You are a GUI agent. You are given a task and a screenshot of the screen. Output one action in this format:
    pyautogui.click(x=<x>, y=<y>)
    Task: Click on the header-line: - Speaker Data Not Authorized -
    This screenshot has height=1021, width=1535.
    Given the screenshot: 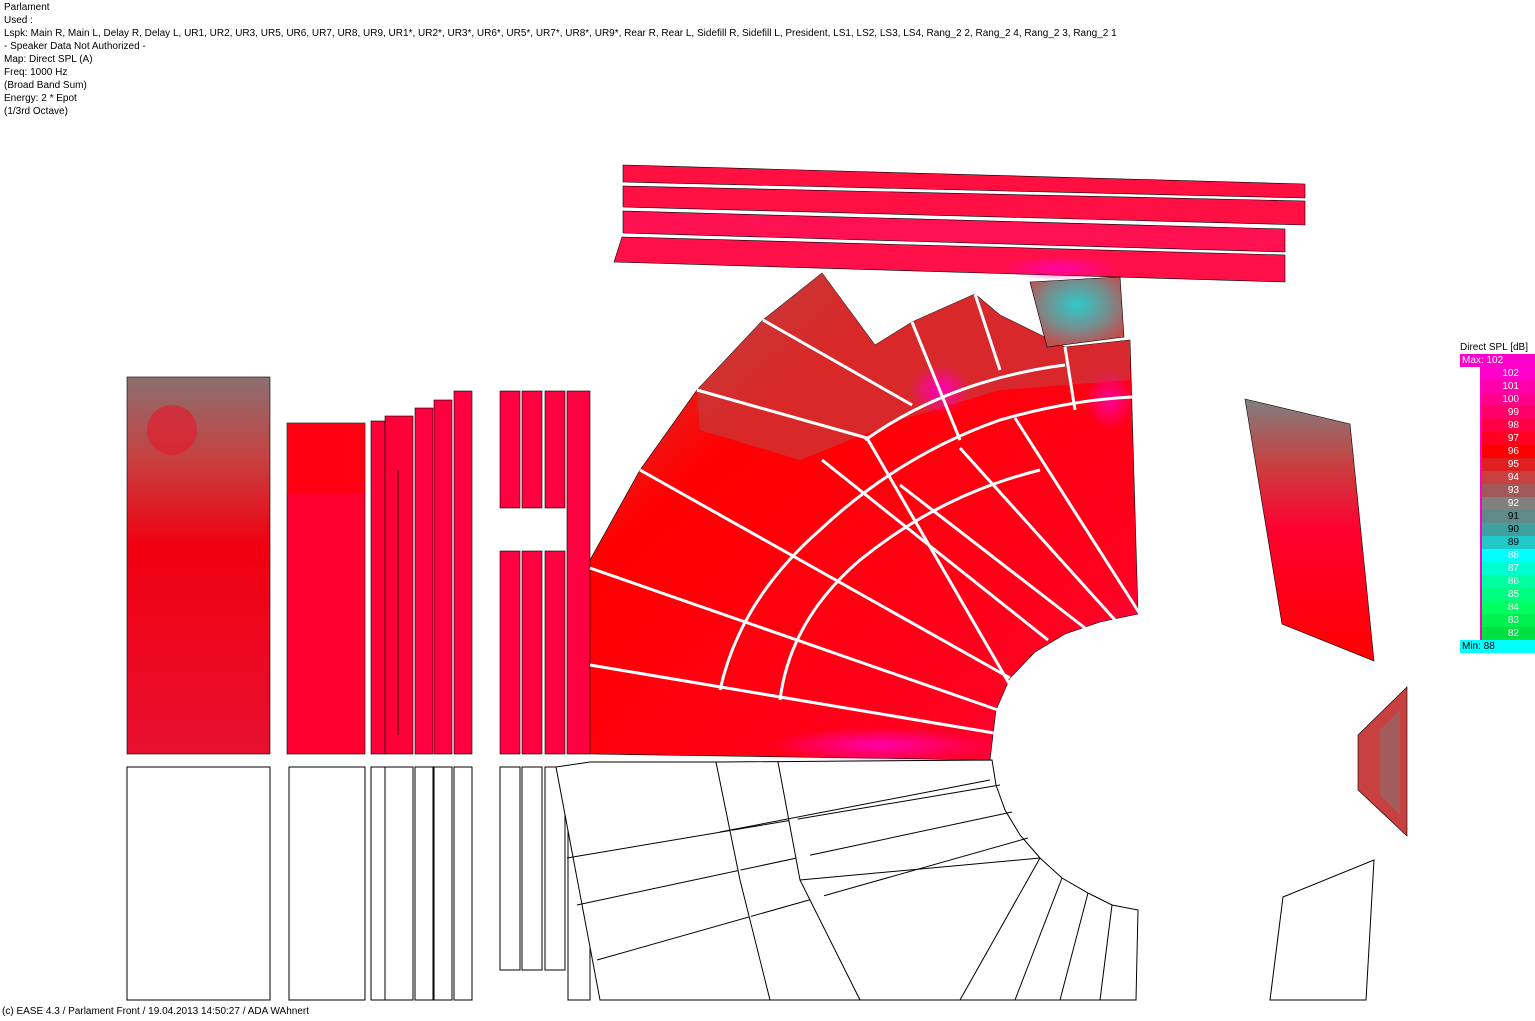 What is the action you would take?
    pyautogui.click(x=75, y=46)
    